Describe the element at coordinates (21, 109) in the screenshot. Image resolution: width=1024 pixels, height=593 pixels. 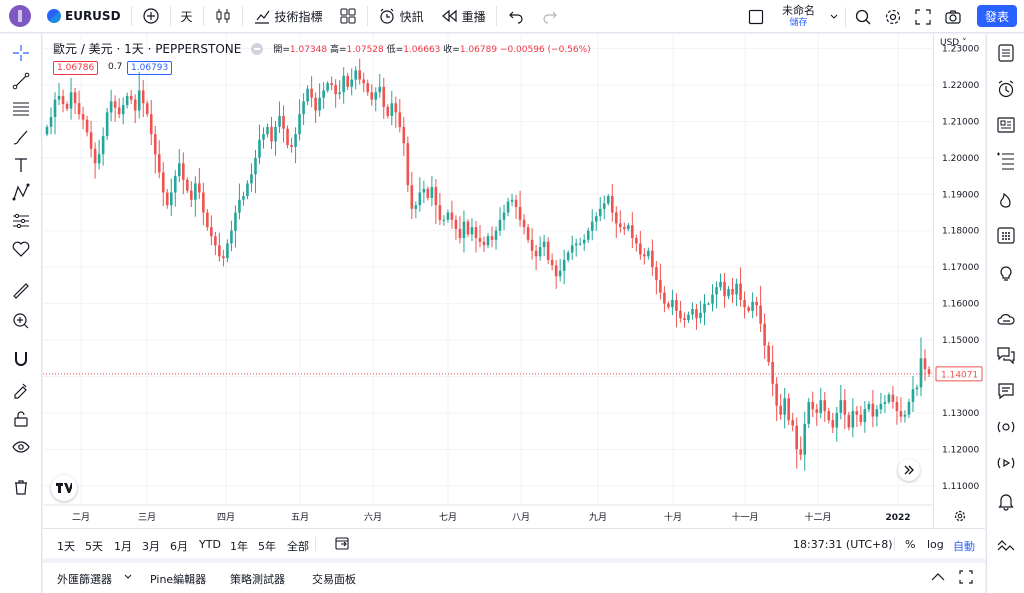
I see `fib-retracement-icon` at that location.